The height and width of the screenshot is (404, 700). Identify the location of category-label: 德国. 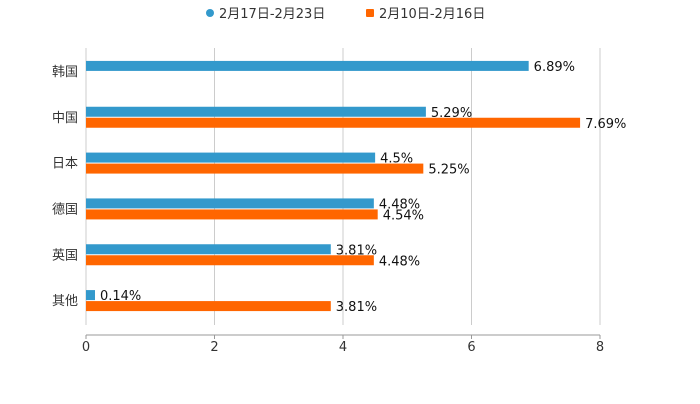
(65, 209).